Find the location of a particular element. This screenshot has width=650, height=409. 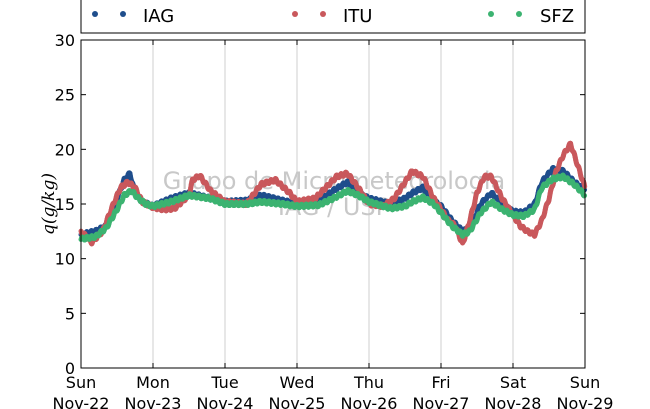

x-tick-label-date: Nov-26 is located at coordinates (369, 401).